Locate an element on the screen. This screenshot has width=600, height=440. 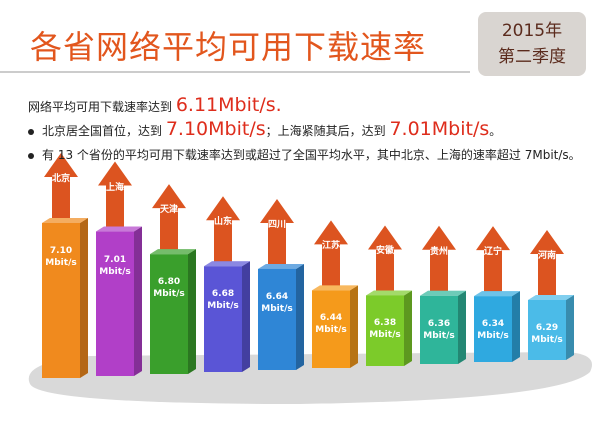
category-label: 江苏 is located at coordinates (331, 246).